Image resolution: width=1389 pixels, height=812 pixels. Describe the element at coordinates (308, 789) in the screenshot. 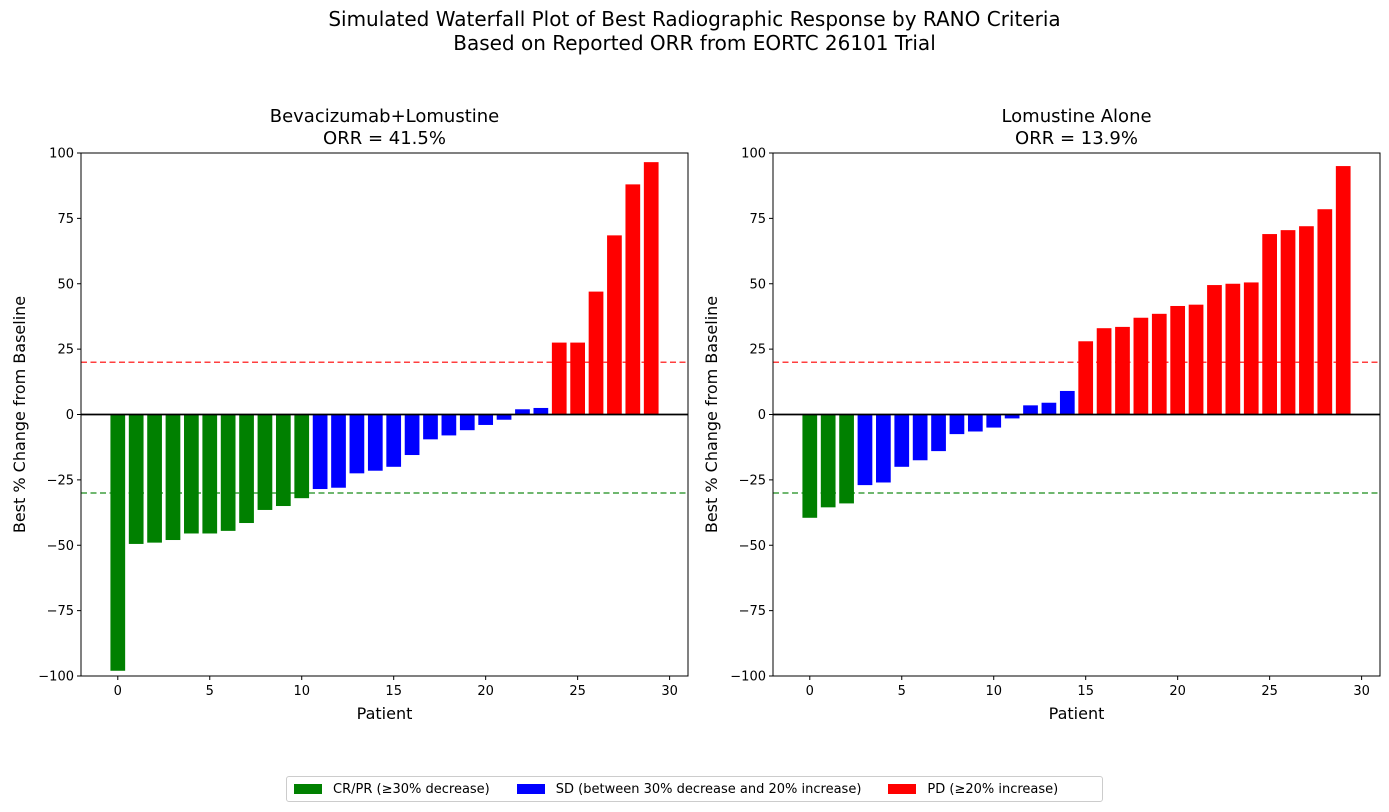

I see `legend-swatch-cr-pr` at that location.